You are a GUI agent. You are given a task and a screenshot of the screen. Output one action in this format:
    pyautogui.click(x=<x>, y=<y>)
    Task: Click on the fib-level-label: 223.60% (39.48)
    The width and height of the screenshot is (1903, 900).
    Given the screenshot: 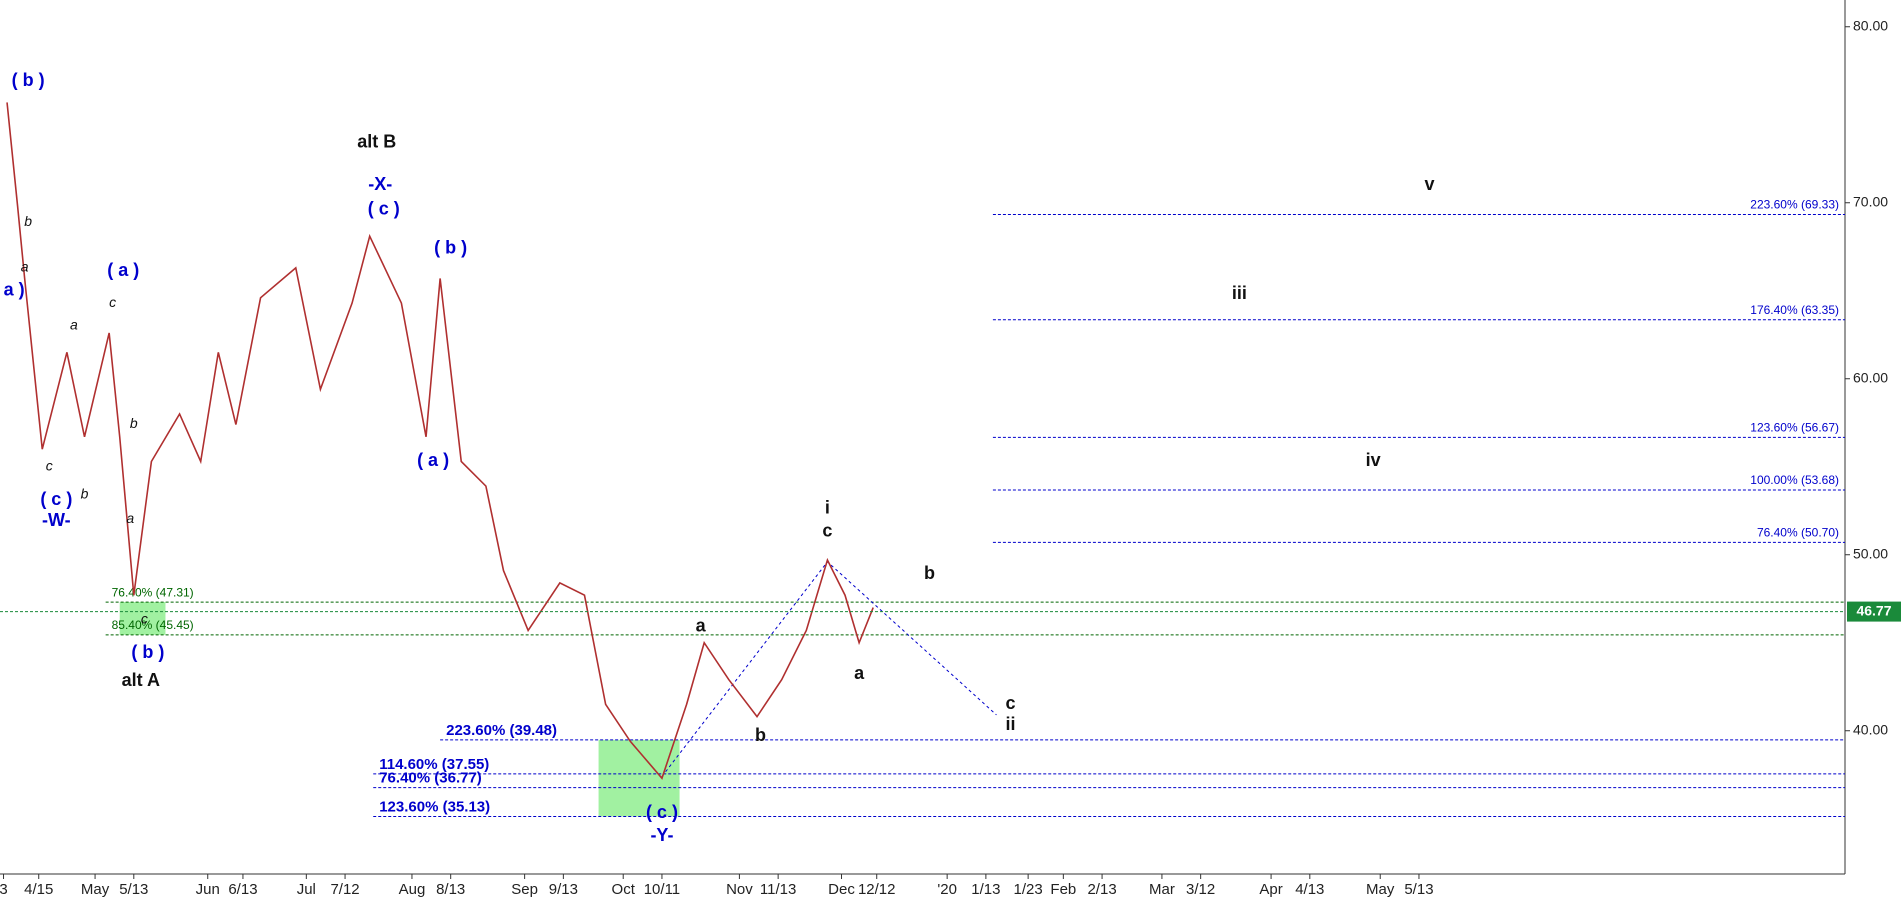 What is the action you would take?
    pyautogui.click(x=501, y=730)
    